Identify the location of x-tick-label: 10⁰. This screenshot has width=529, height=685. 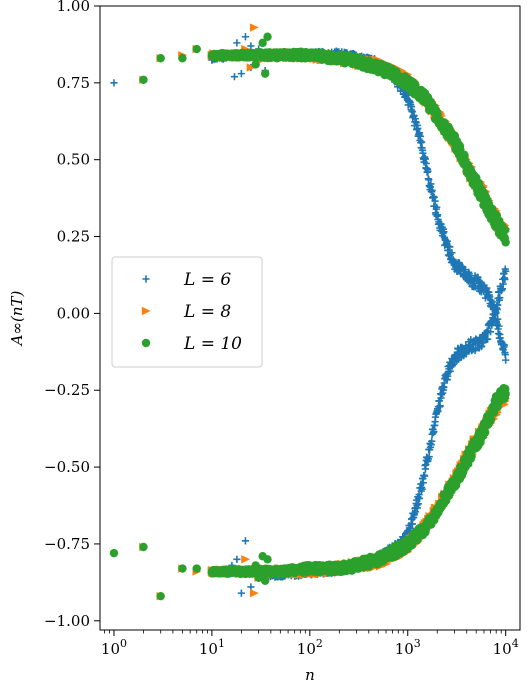
(114, 647).